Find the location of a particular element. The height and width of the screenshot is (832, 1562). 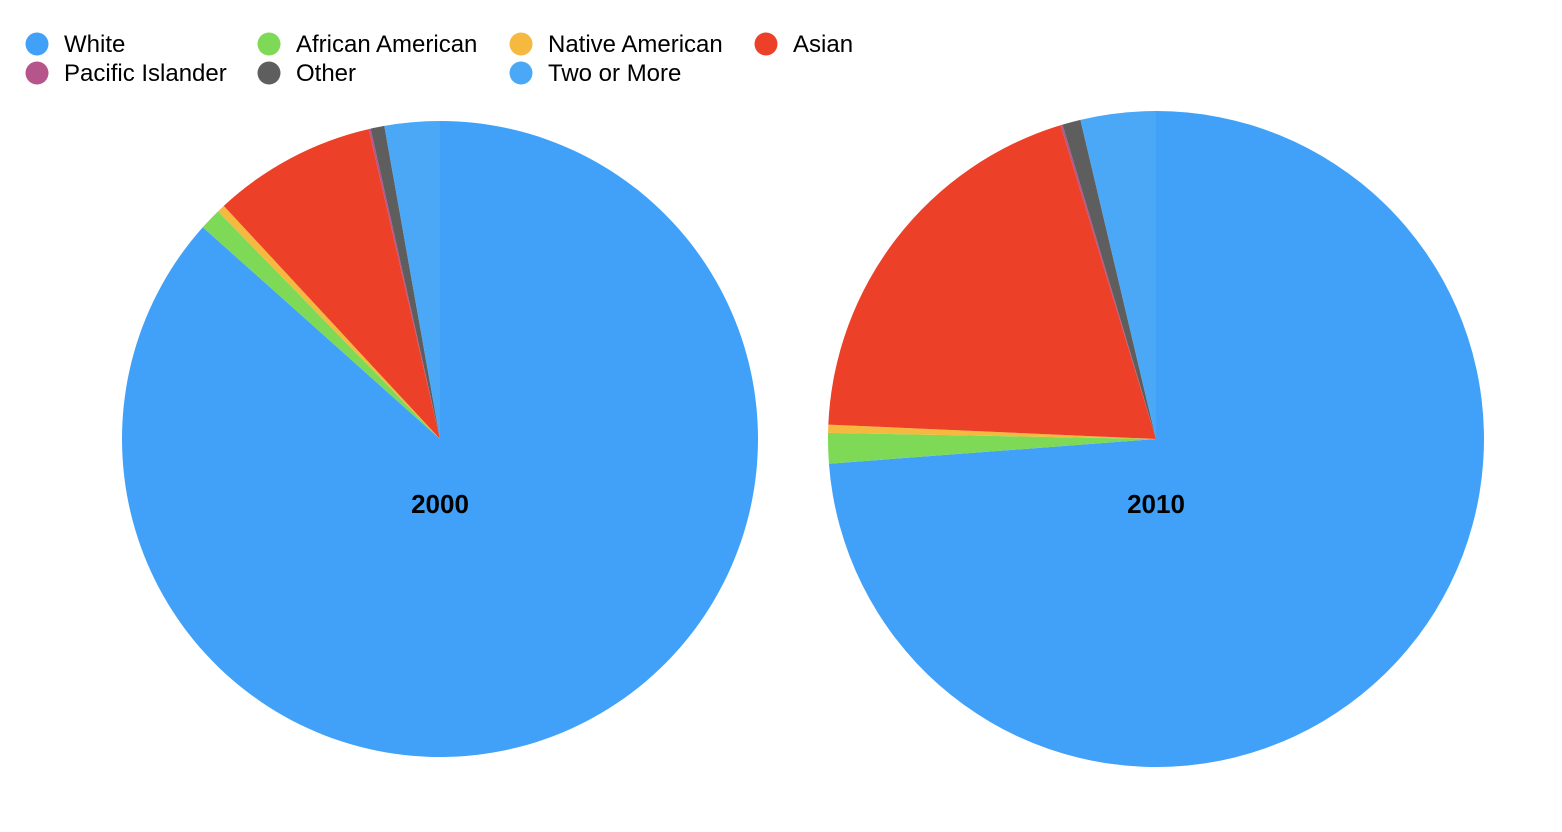

legend-item-white: White is located at coordinates (75, 44).